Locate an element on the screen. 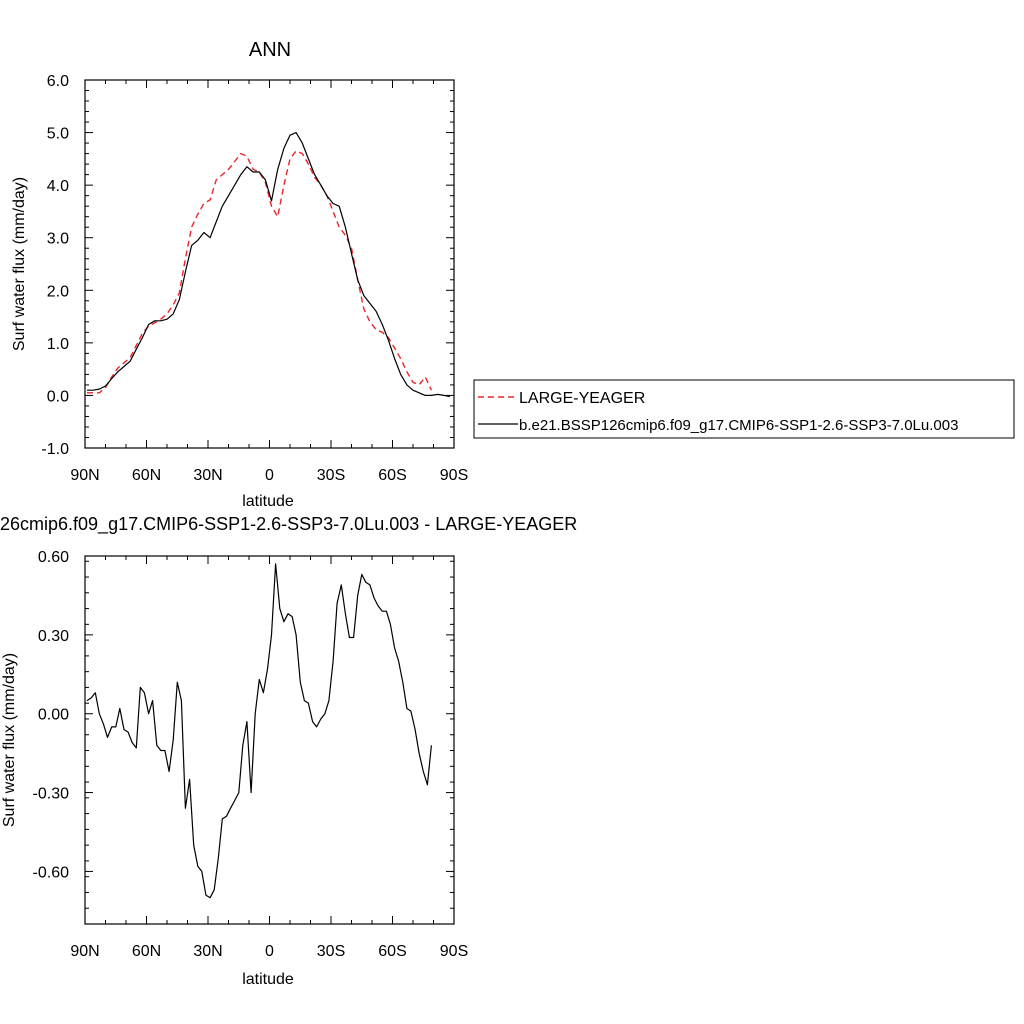 The height and width of the screenshot is (1024, 1024). bottom-panel-plot-area is located at coordinates (259, 731).